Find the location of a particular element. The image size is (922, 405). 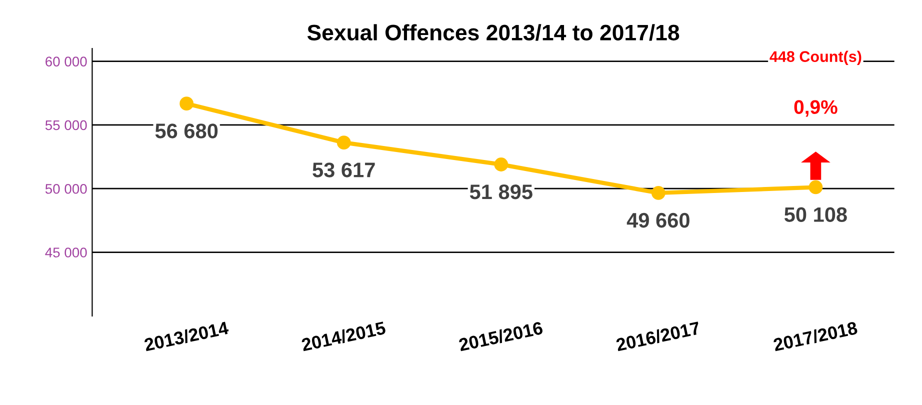

data-label: 51 895 is located at coordinates (501, 192).